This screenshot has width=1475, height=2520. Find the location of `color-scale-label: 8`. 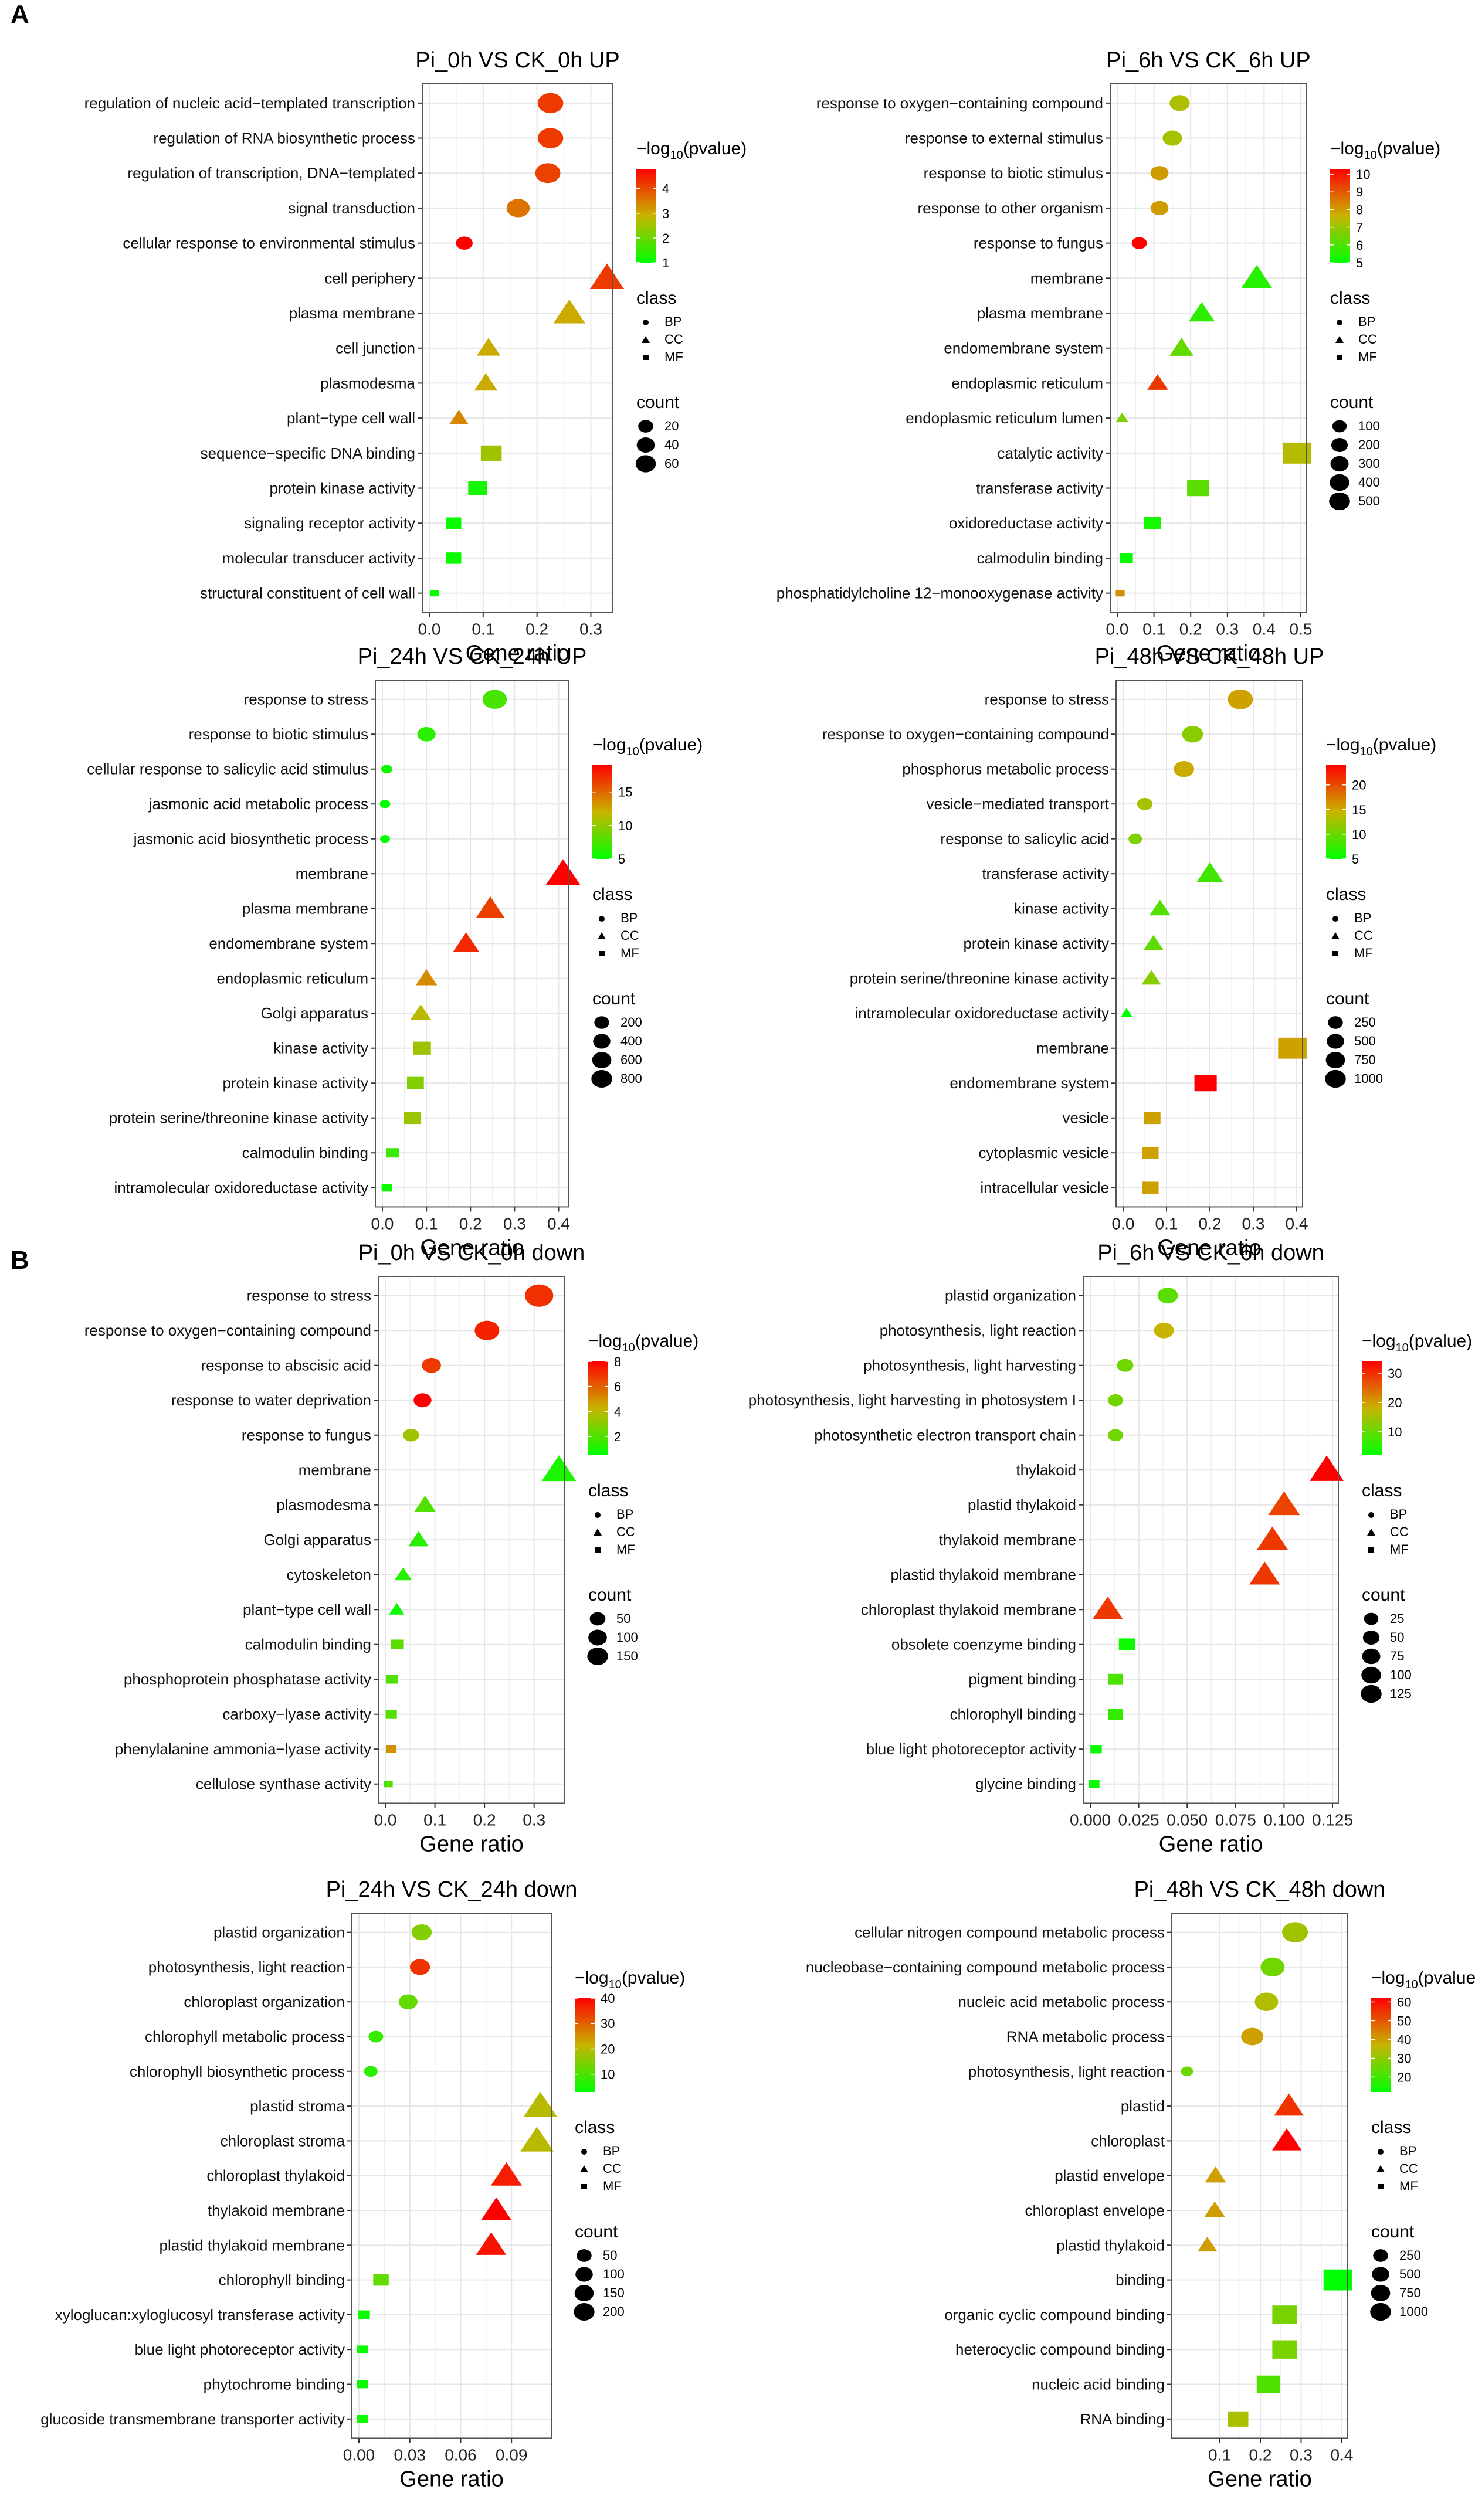

color-scale-label: 8 is located at coordinates (617, 1361).